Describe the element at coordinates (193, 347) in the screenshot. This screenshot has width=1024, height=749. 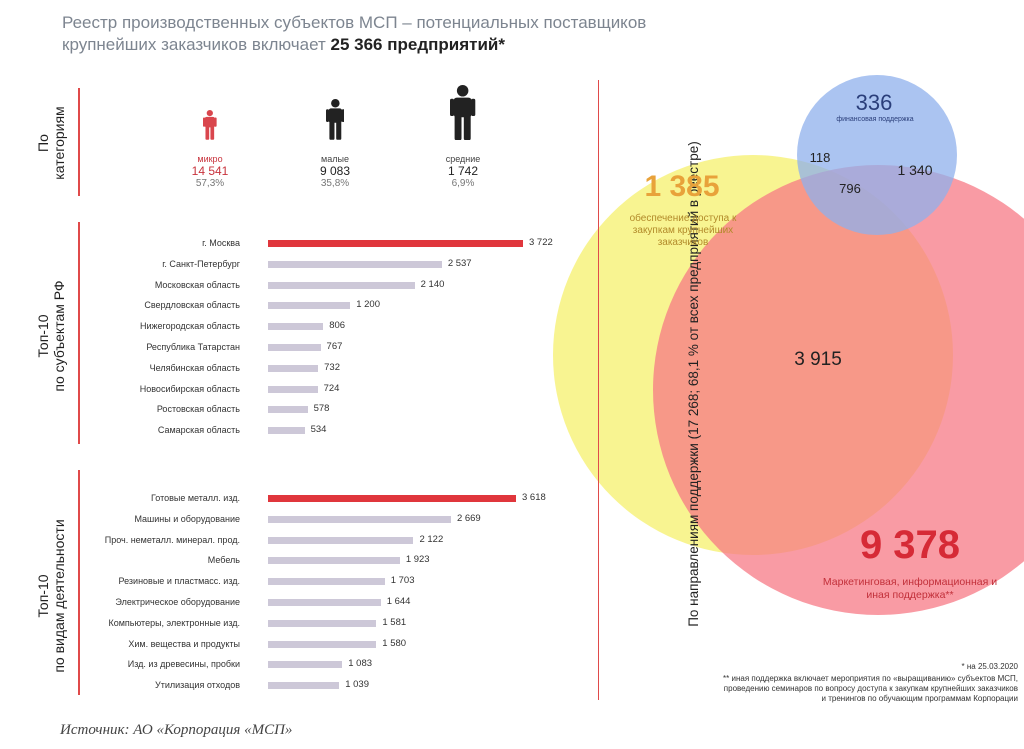
I see `bar-label: Республика Татарстан` at that location.